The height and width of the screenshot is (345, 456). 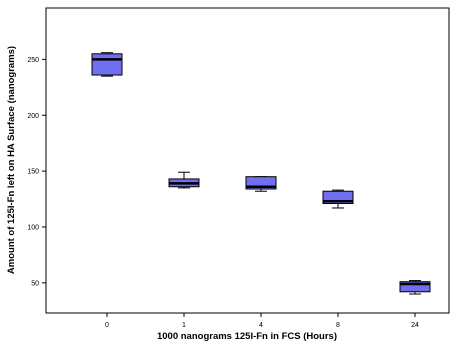 What do you see at coordinates (107, 325) in the screenshot?
I see `x-tick-label-0: 0` at bounding box center [107, 325].